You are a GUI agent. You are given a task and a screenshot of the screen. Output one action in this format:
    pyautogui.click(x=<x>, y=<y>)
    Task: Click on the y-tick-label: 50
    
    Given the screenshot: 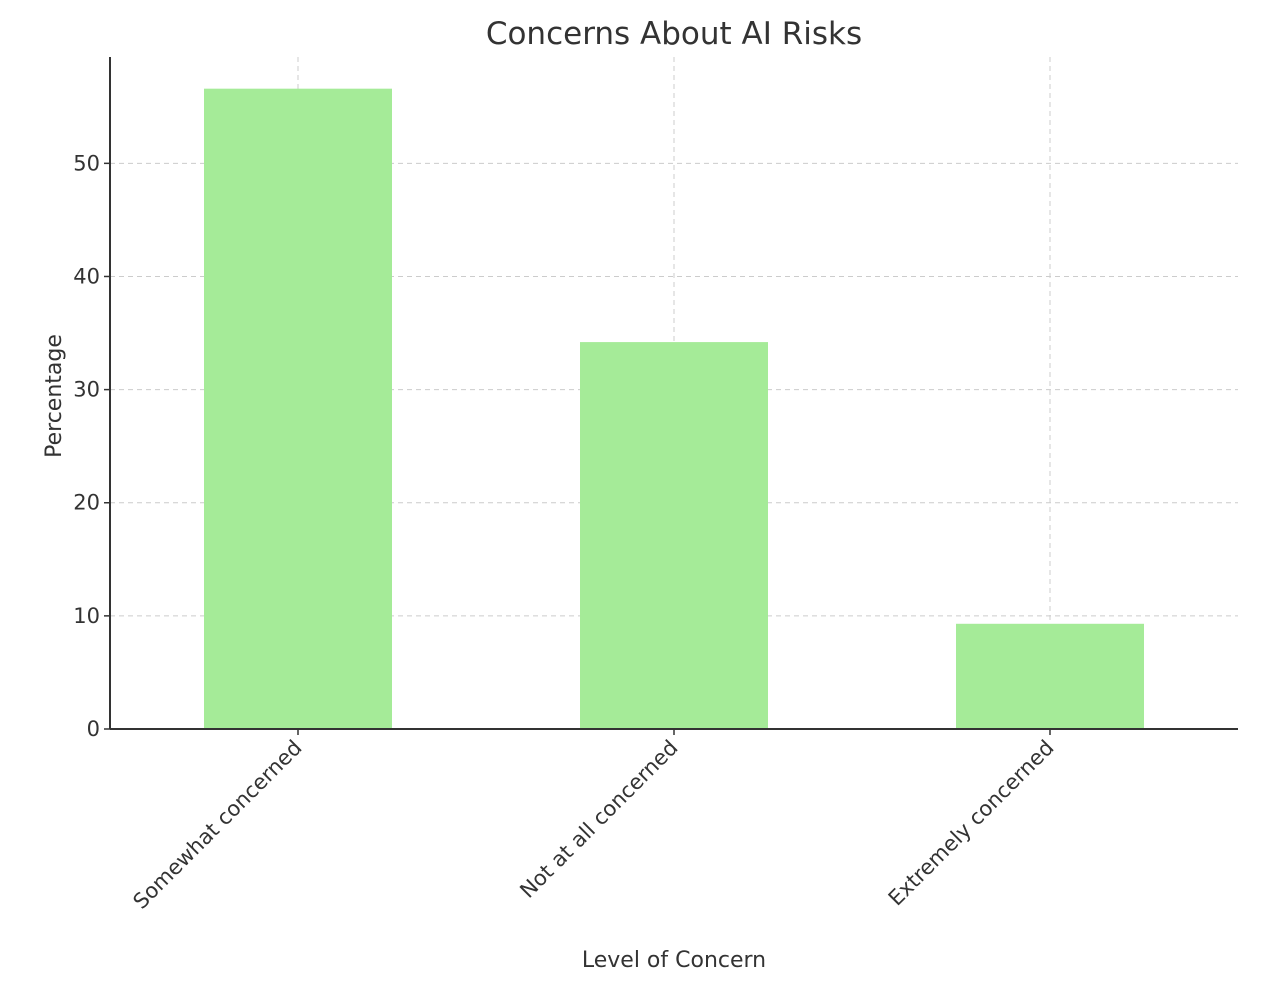 What is the action you would take?
    pyautogui.click(x=86, y=163)
    